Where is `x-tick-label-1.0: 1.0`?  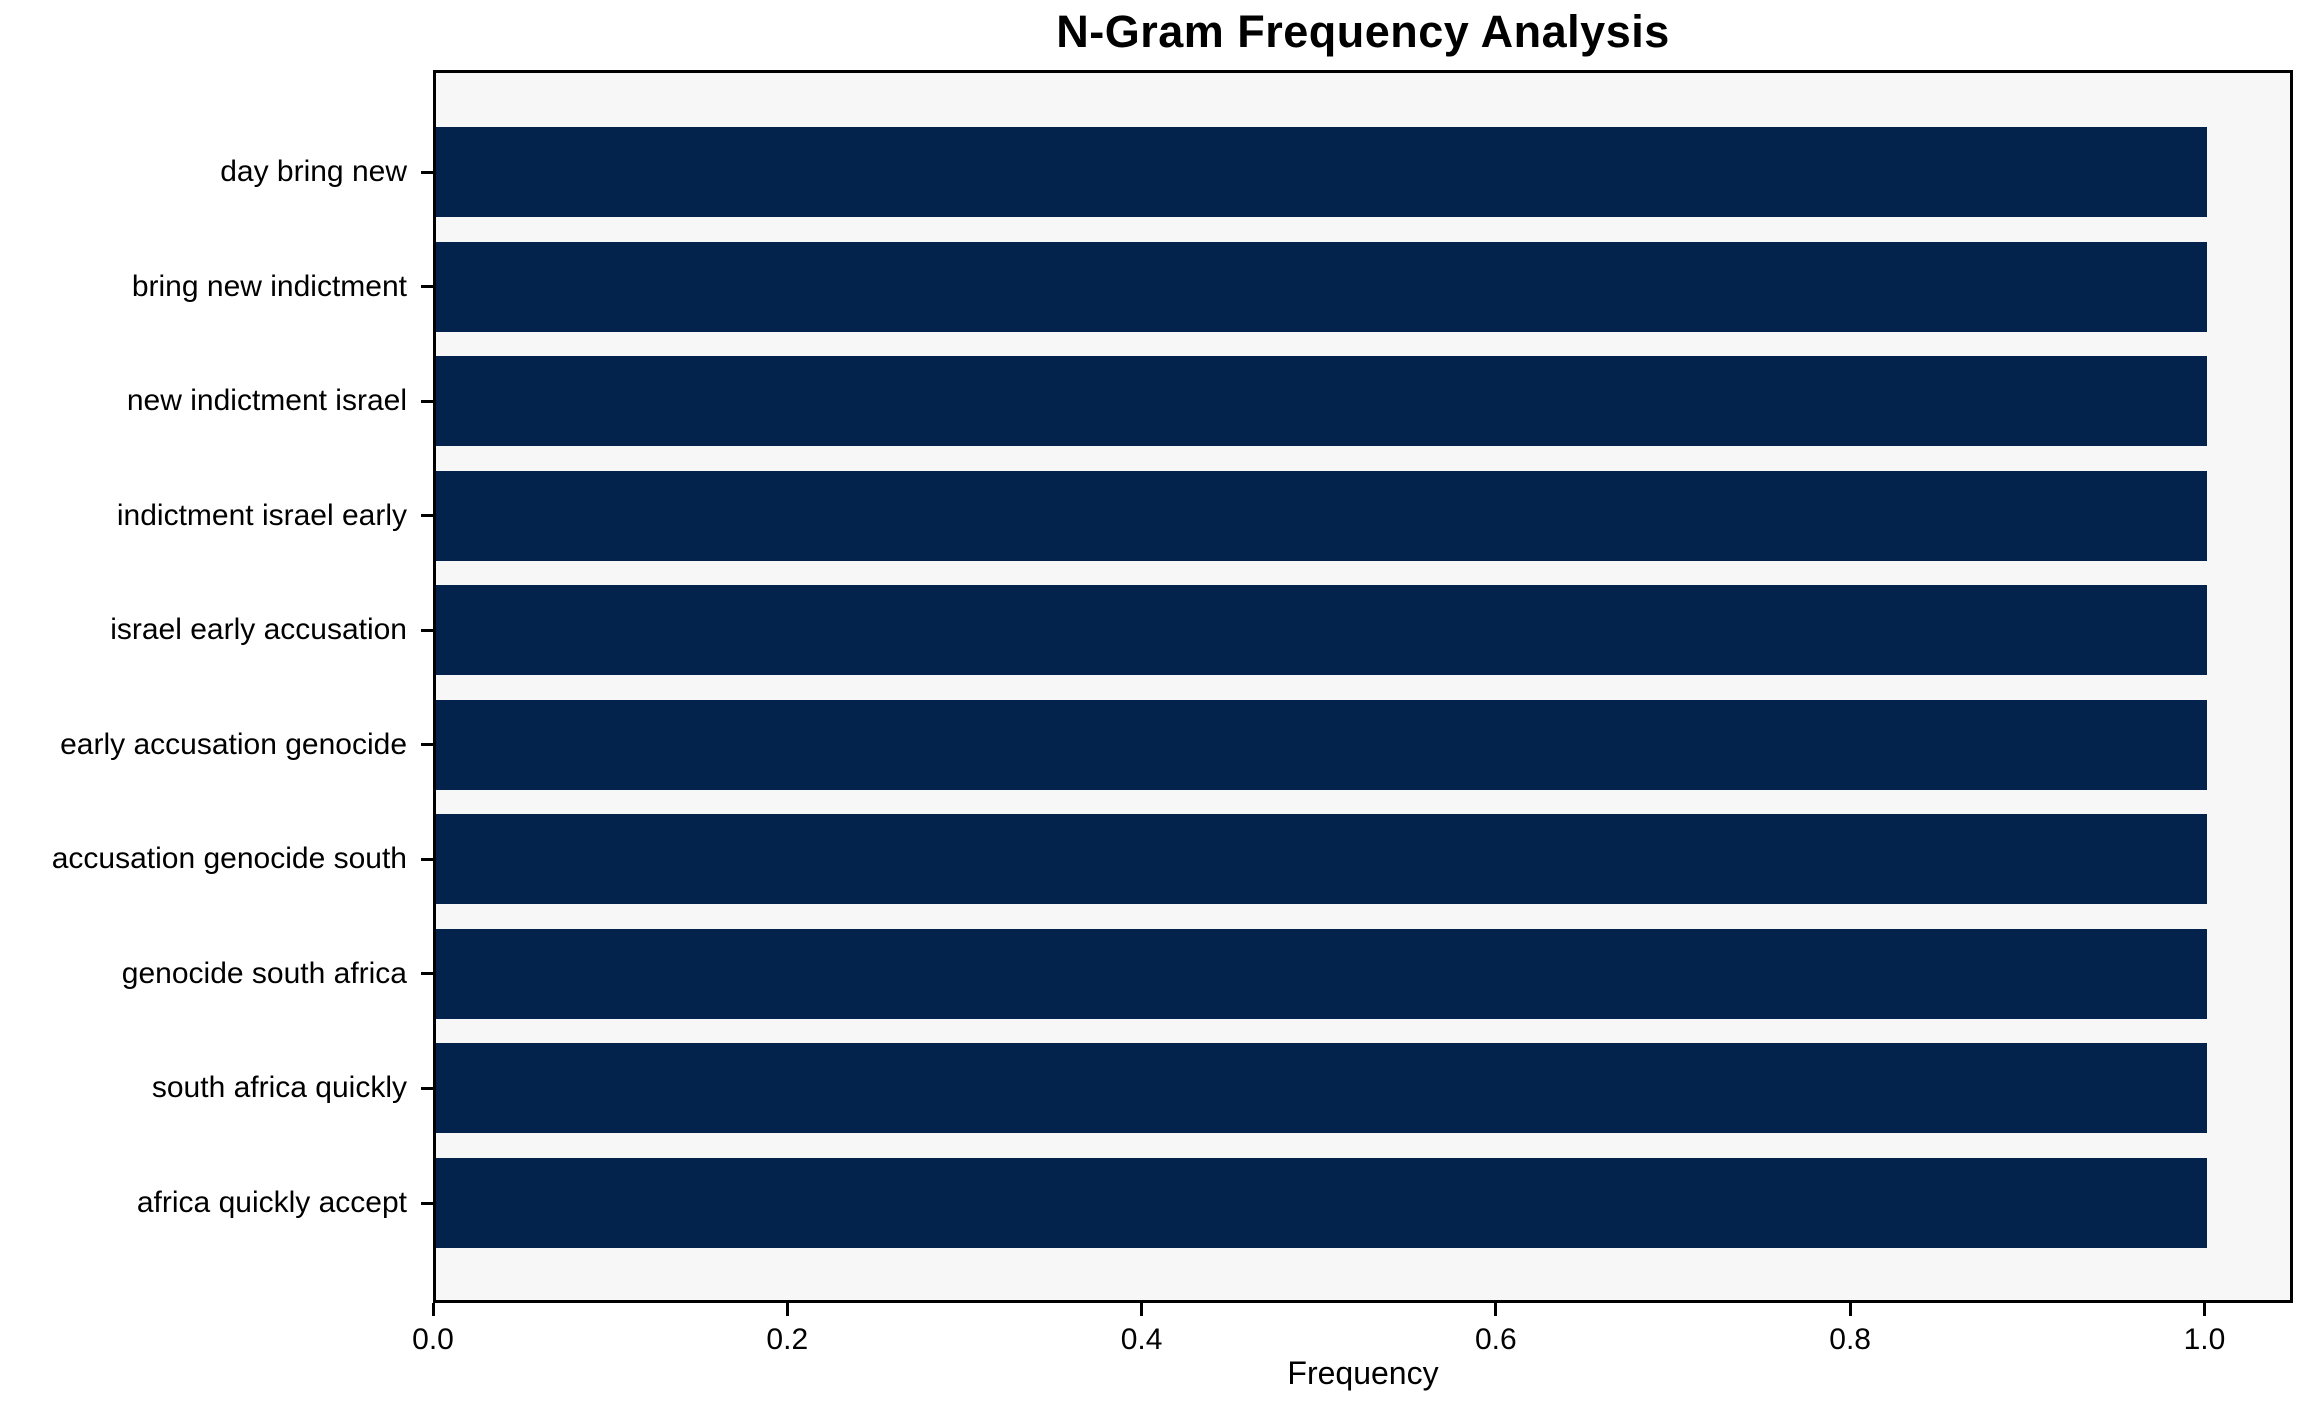
x-tick-label-1.0: 1.0 is located at coordinates (2204, 1339).